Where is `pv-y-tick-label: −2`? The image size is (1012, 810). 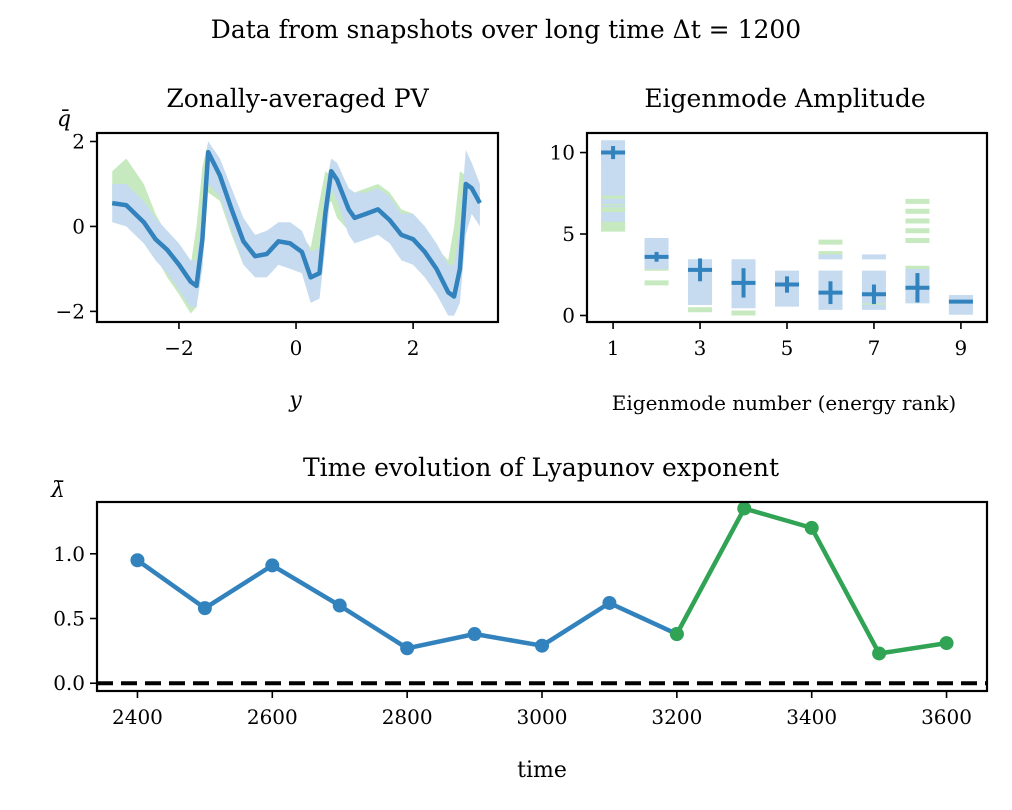 pv-y-tick-label: −2 is located at coordinates (70, 311).